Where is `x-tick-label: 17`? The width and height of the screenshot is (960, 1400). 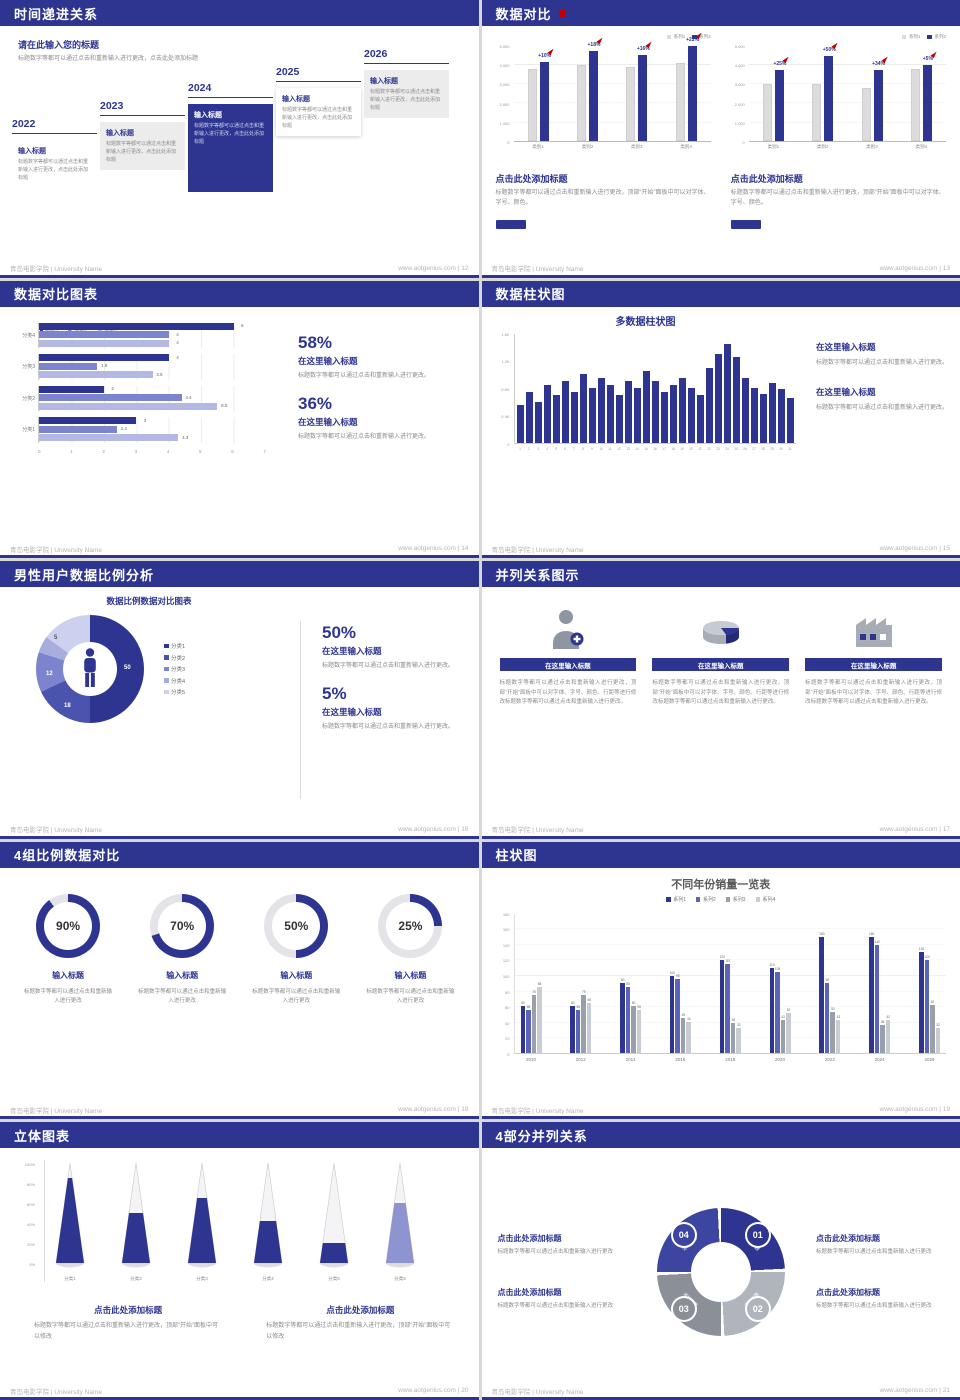 x-tick-label: 17 is located at coordinates (664, 448).